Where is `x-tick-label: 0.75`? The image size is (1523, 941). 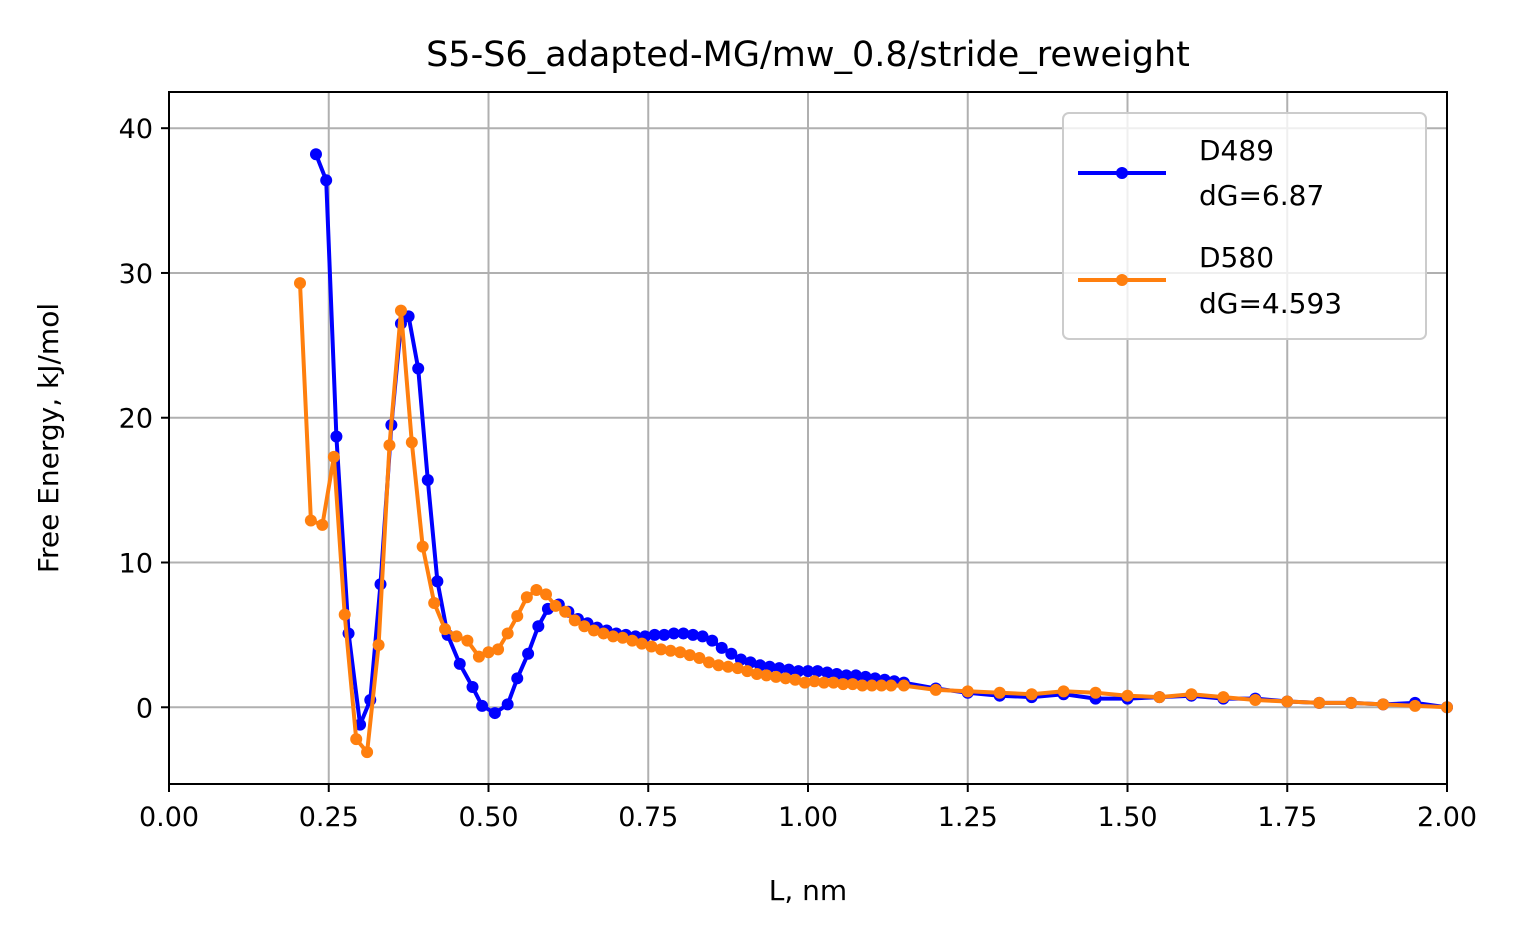 x-tick-label: 0.75 is located at coordinates (648, 817).